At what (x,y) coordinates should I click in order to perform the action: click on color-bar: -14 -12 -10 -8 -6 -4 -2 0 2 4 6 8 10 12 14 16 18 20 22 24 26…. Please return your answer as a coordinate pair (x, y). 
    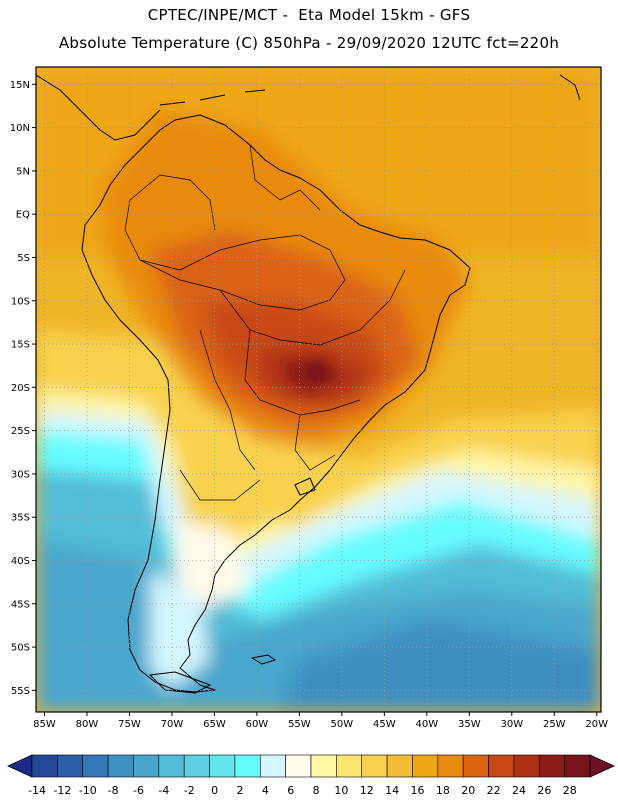
    Looking at the image, I should click on (311, 775).